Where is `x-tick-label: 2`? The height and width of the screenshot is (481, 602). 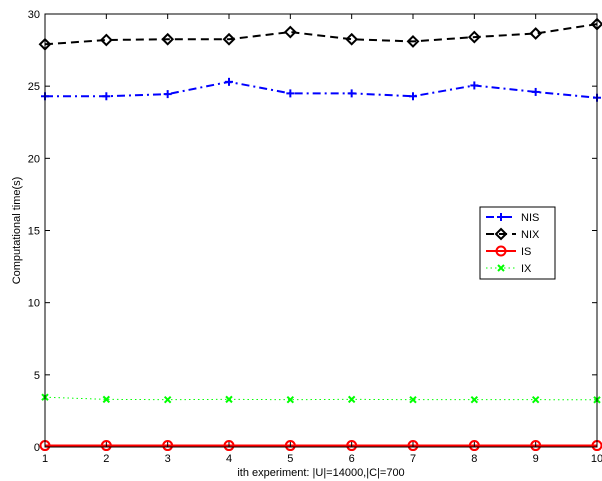
x-tick-label: 2 is located at coordinates (106, 459).